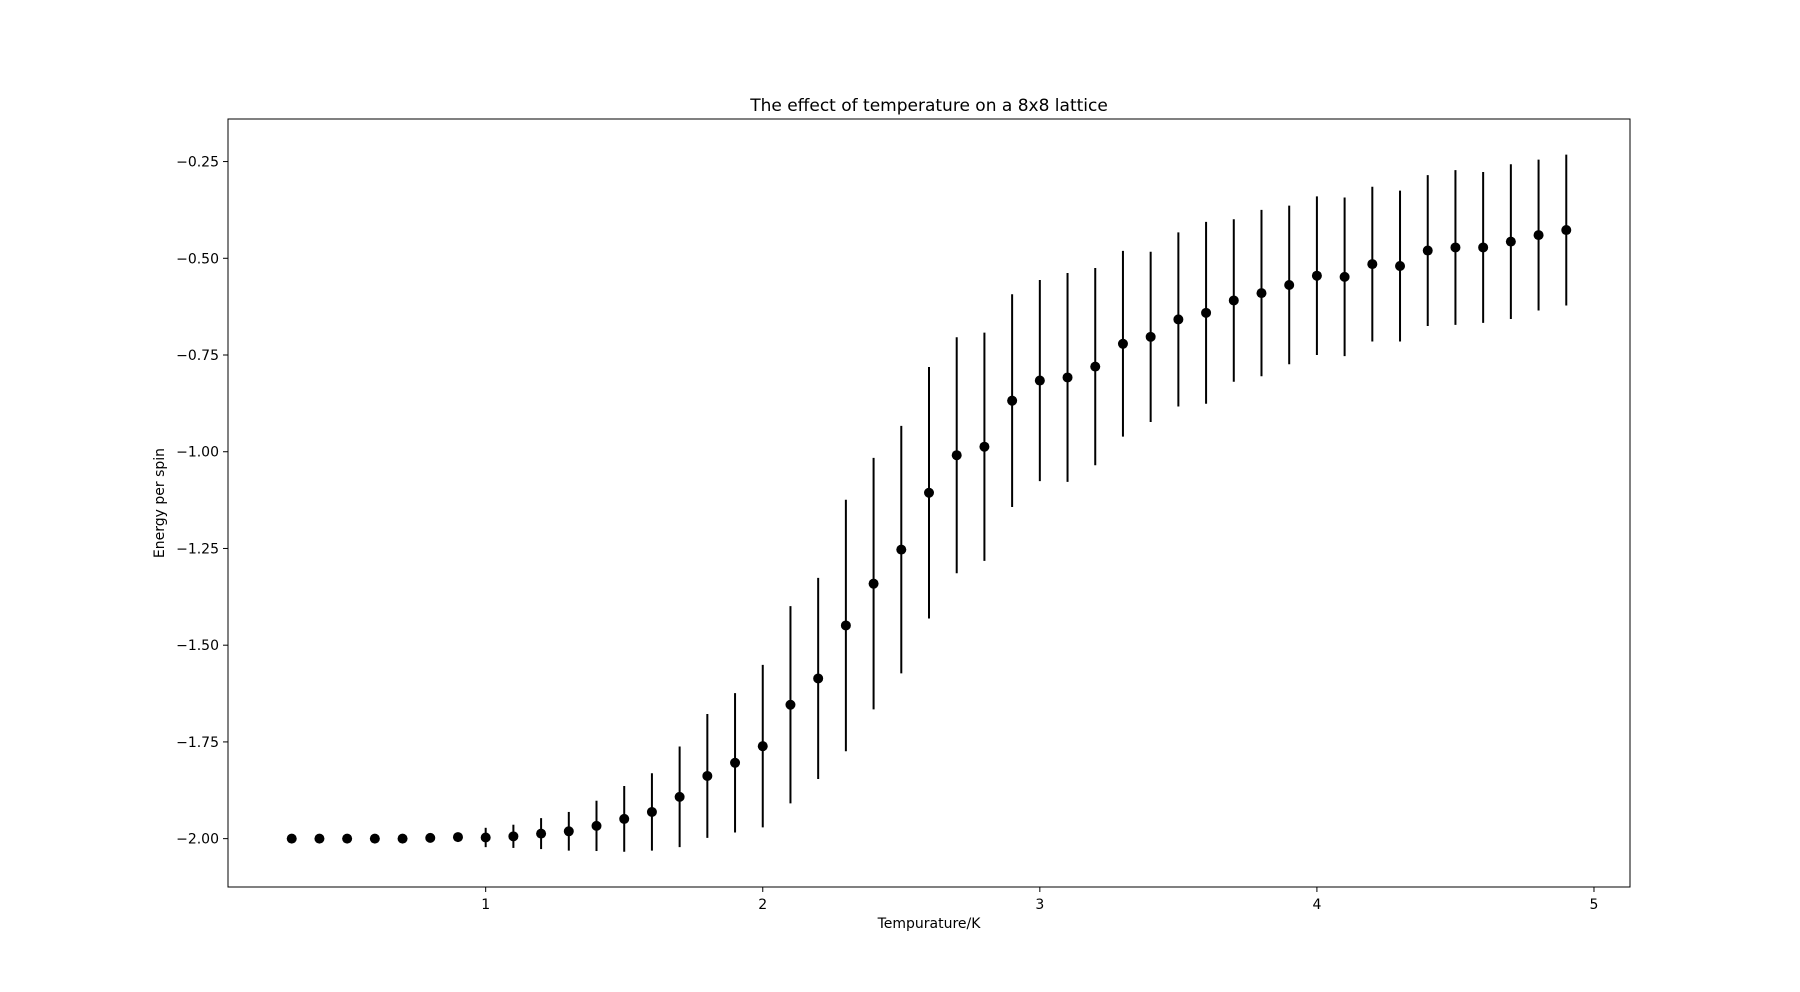 This screenshot has width=1800, height=992. I want to click on y-axis-label: Energy per spin, so click(160, 503).